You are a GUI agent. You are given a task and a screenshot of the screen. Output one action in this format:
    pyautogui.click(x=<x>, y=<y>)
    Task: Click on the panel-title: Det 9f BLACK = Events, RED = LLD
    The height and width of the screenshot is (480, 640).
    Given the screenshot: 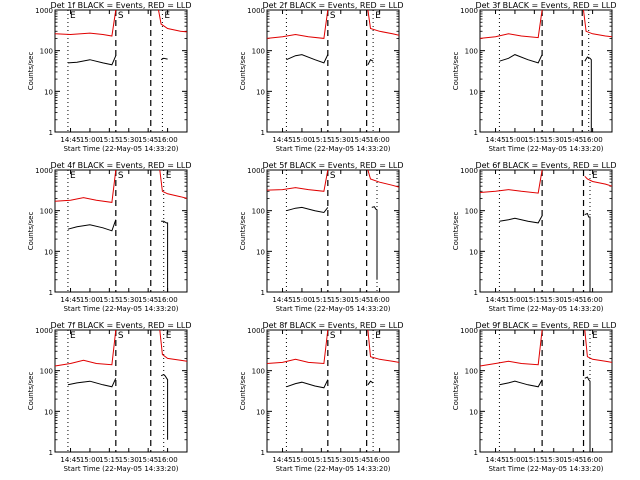 What is the action you would take?
    pyautogui.click(x=545, y=325)
    